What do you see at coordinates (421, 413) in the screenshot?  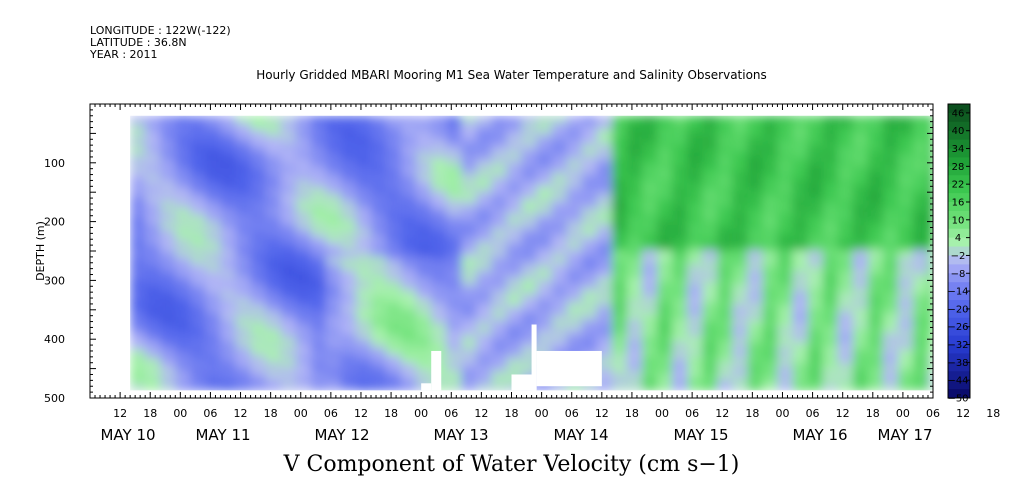 I see `x-hour-tick-label: 00` at bounding box center [421, 413].